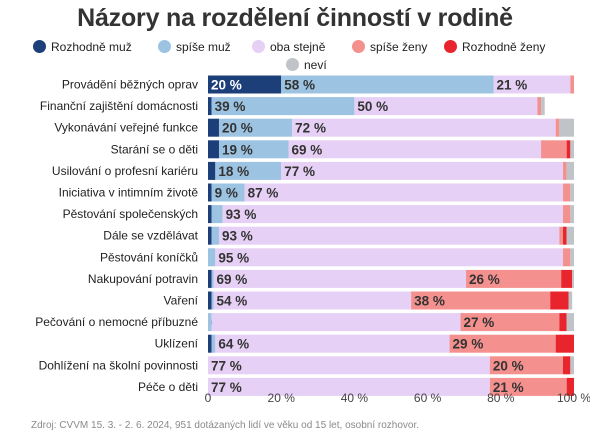 The height and width of the screenshot is (441, 590). What do you see at coordinates (468, 344) in the screenshot?
I see `data-label: 29 %` at bounding box center [468, 344].